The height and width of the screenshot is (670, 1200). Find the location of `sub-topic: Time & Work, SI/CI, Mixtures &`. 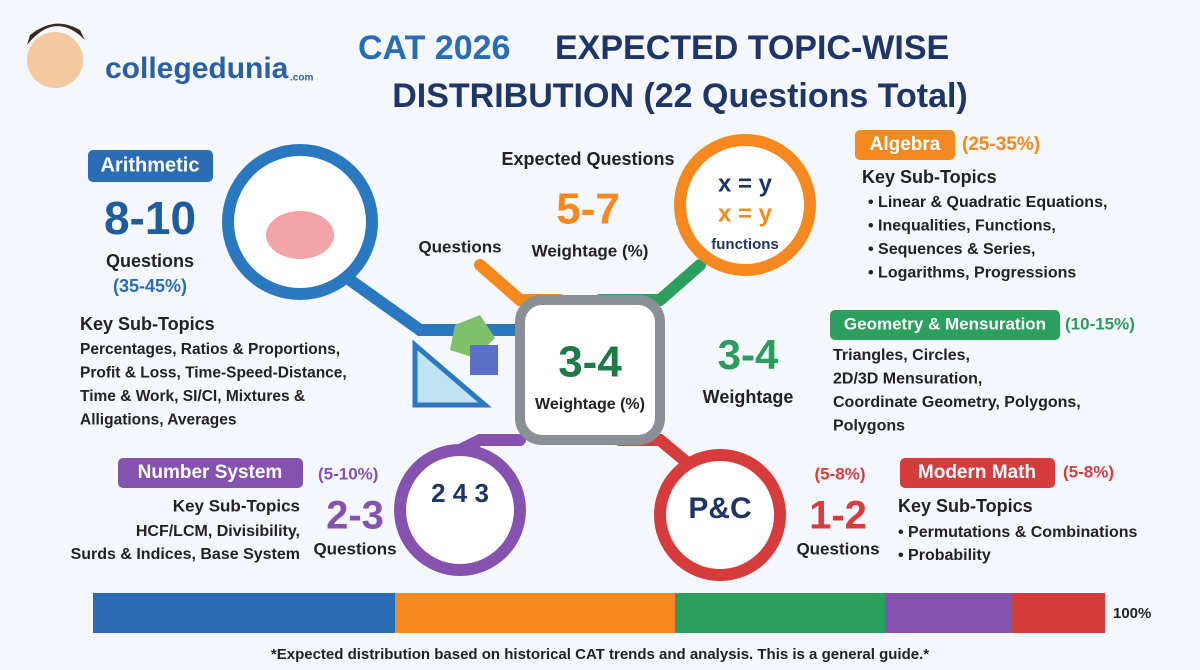

sub-topic: Time & Work, SI/CI, Mixtures & is located at coordinates (192, 396).